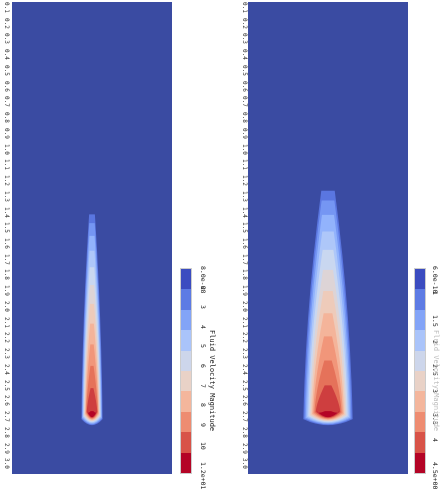 This screenshot has height=491, width=444. Describe the element at coordinates (436, 381) in the screenshot. I see `right-colorbar-title: Fluid Velocity Magnitude` at that location.